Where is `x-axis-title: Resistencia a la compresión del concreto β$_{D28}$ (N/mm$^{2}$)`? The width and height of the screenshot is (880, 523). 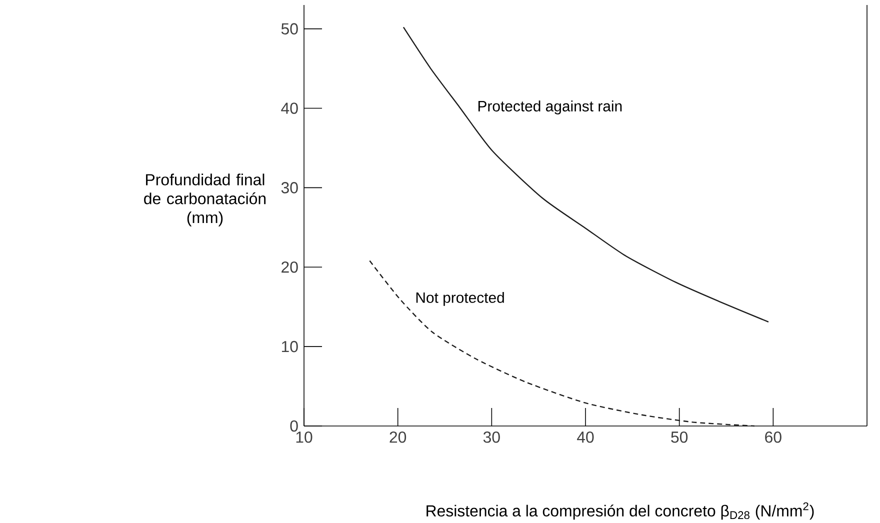
x-axis-title: Resistencia a la compresión del concreto β$_{D28}$ (N/mm$^{2}$) is located at coordinates (620, 511).